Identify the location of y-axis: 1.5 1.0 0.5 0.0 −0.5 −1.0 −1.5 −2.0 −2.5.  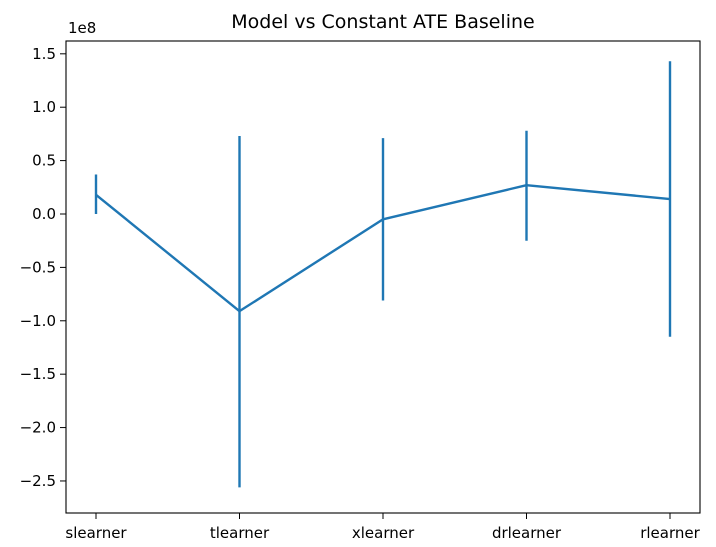
(43, 267).